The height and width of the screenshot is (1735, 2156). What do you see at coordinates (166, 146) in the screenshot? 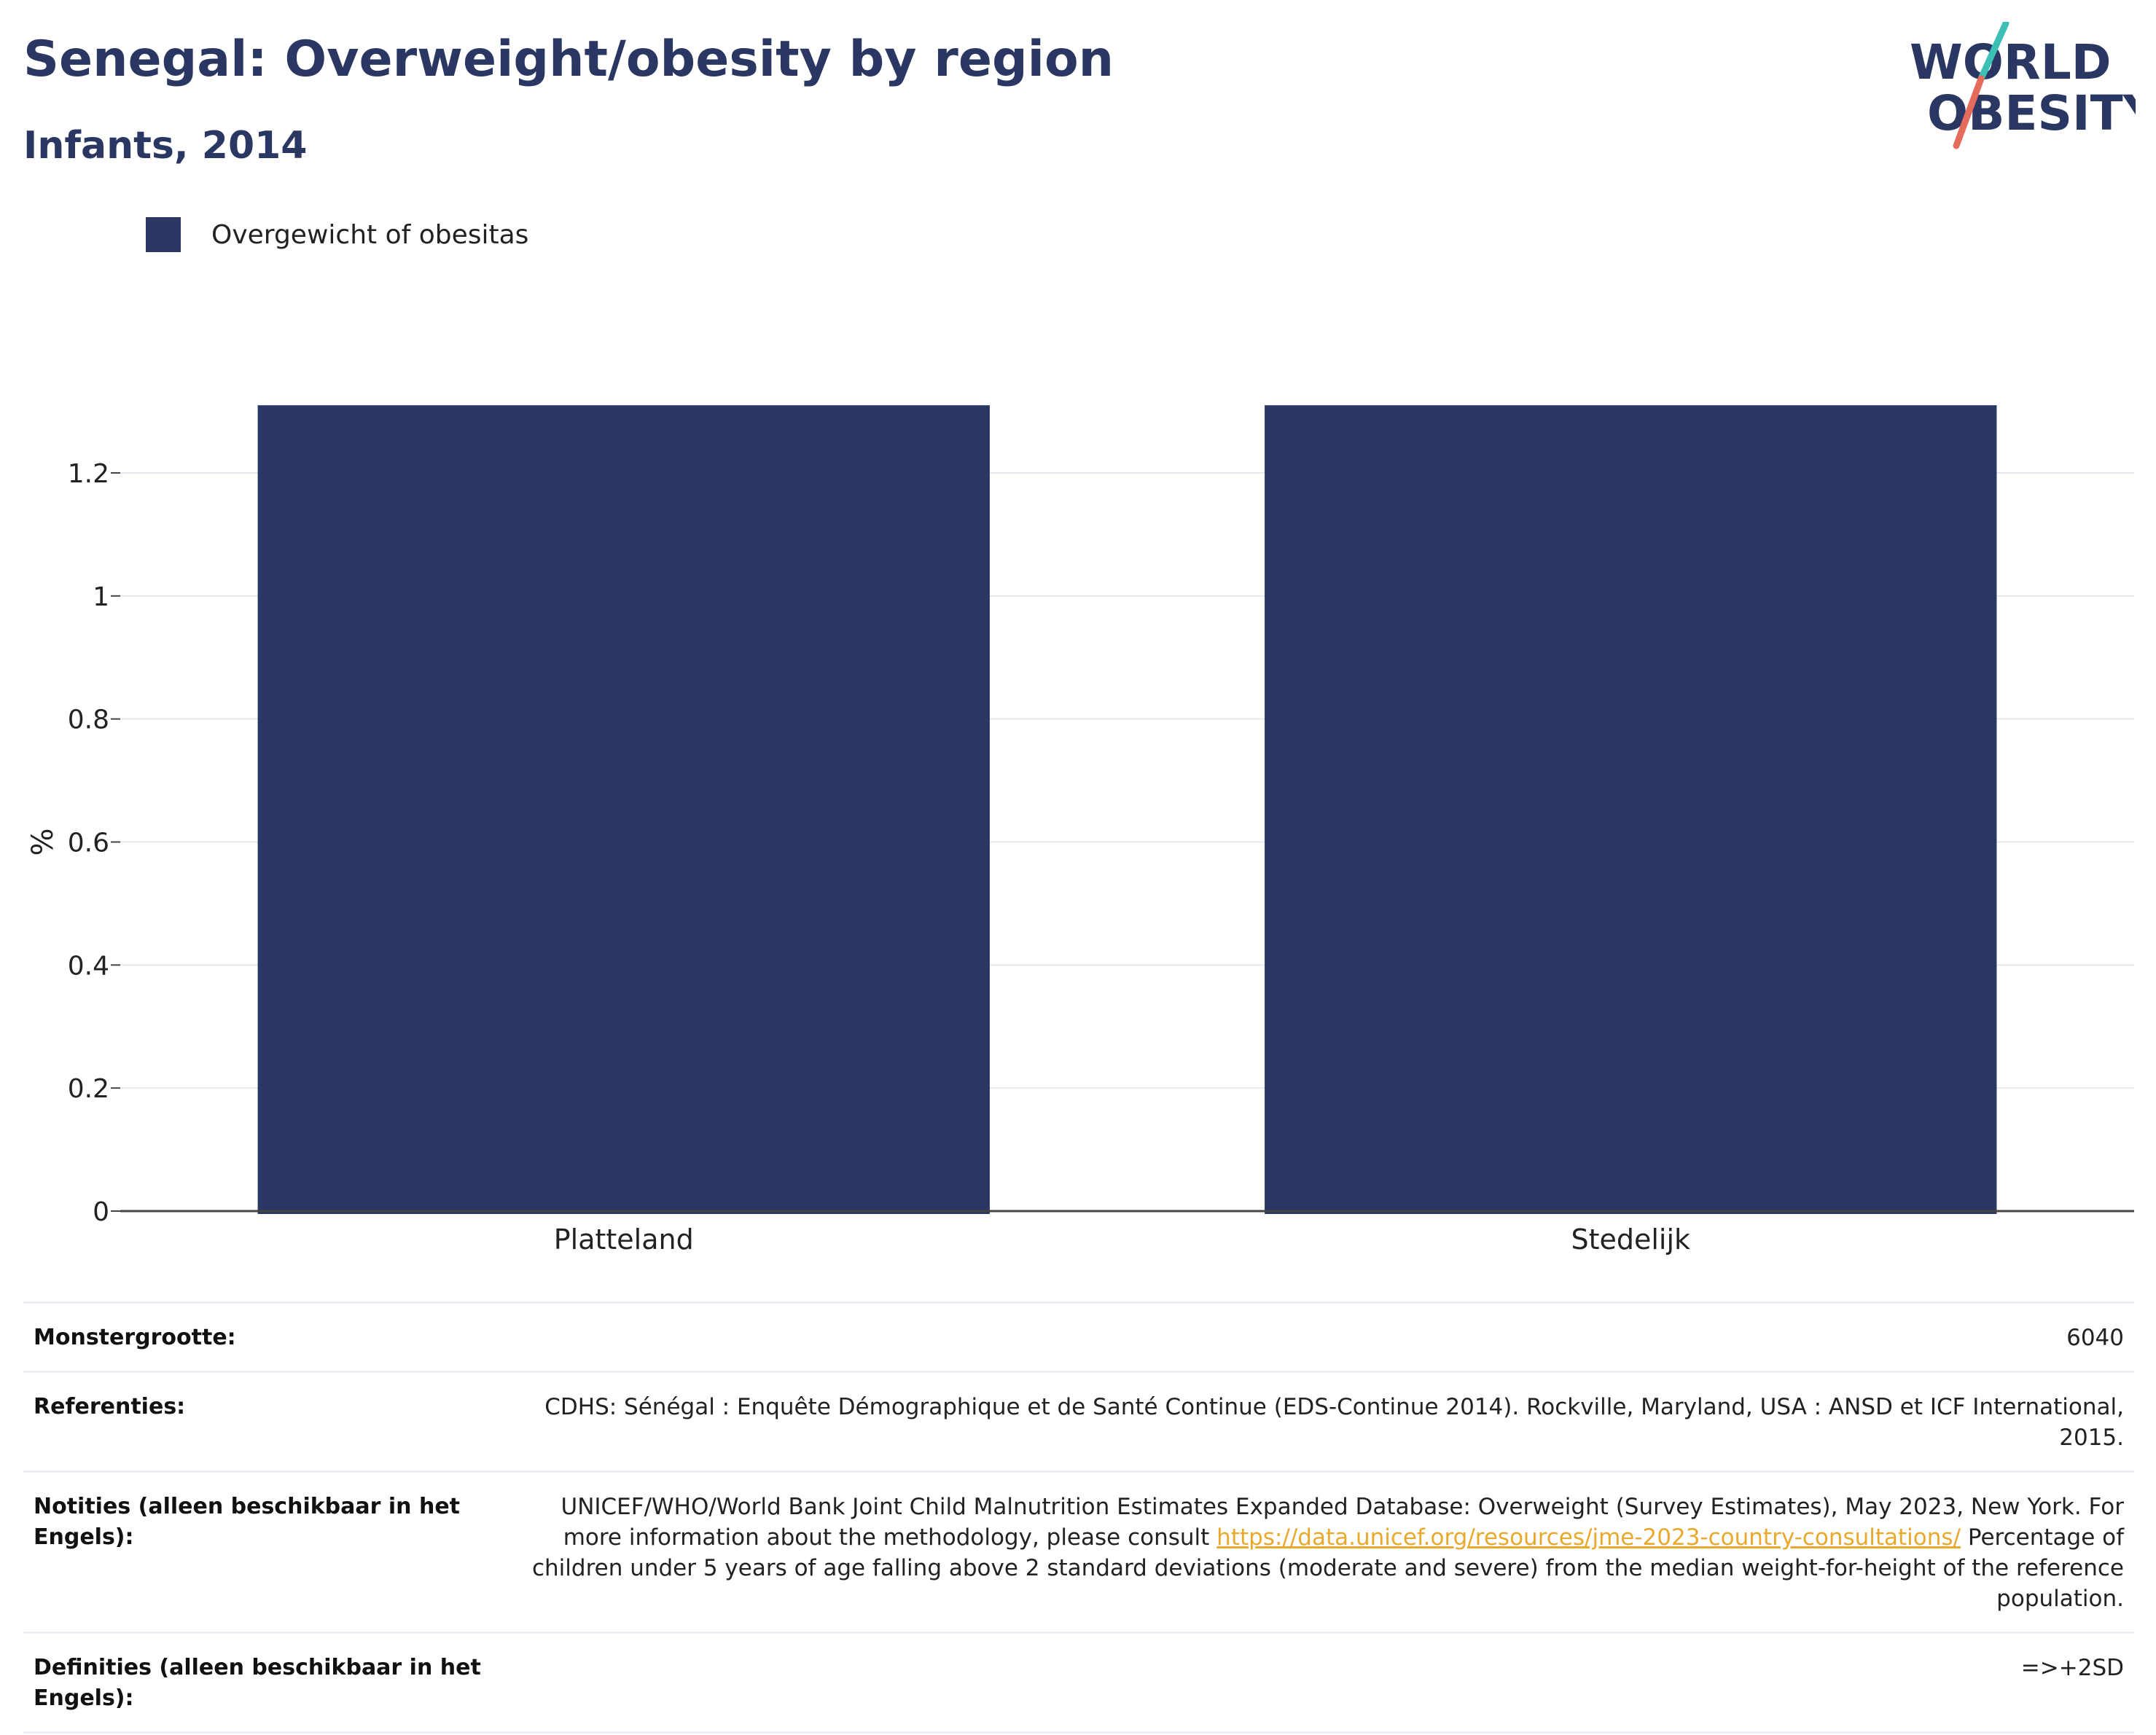
I see `chart-subtitle: Infants, 2014` at bounding box center [166, 146].